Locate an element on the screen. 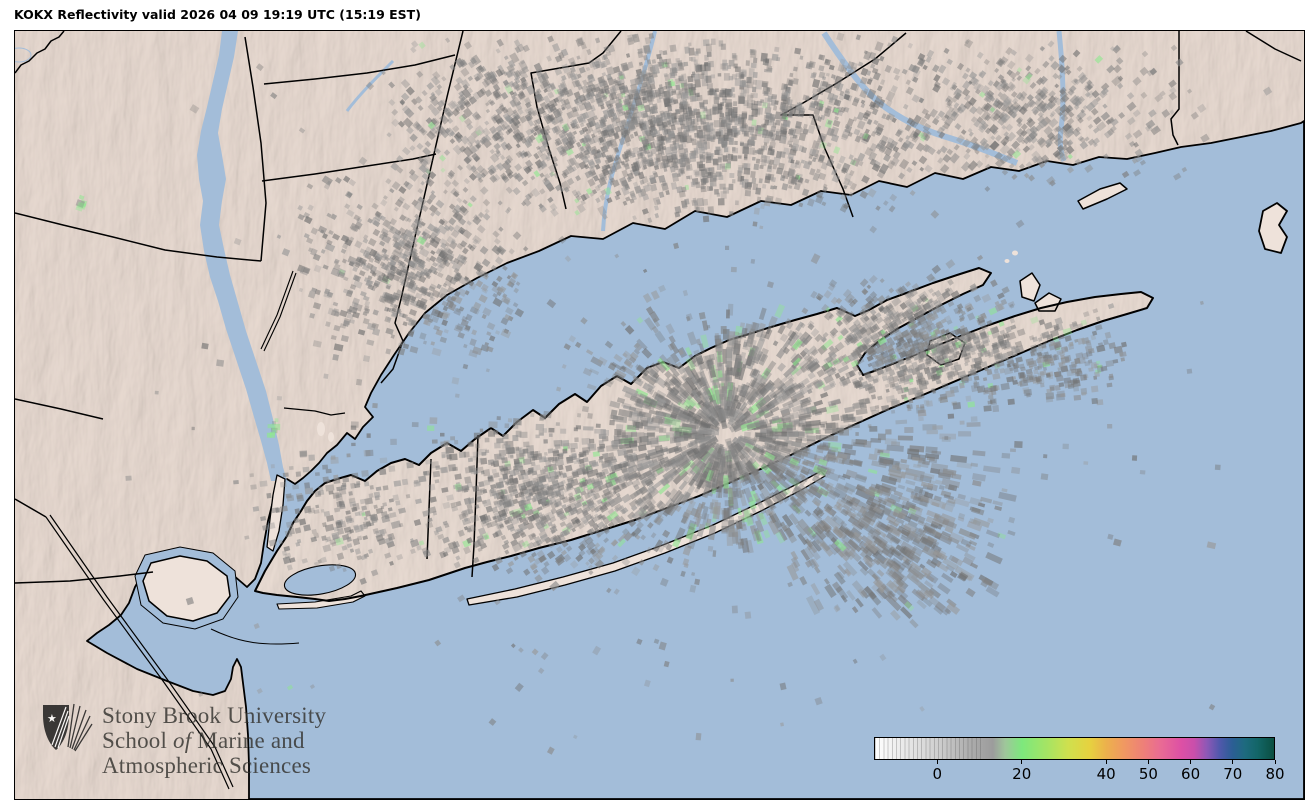 The image size is (1316, 811). colorbar-tick-label: 20 is located at coordinates (1022, 774).